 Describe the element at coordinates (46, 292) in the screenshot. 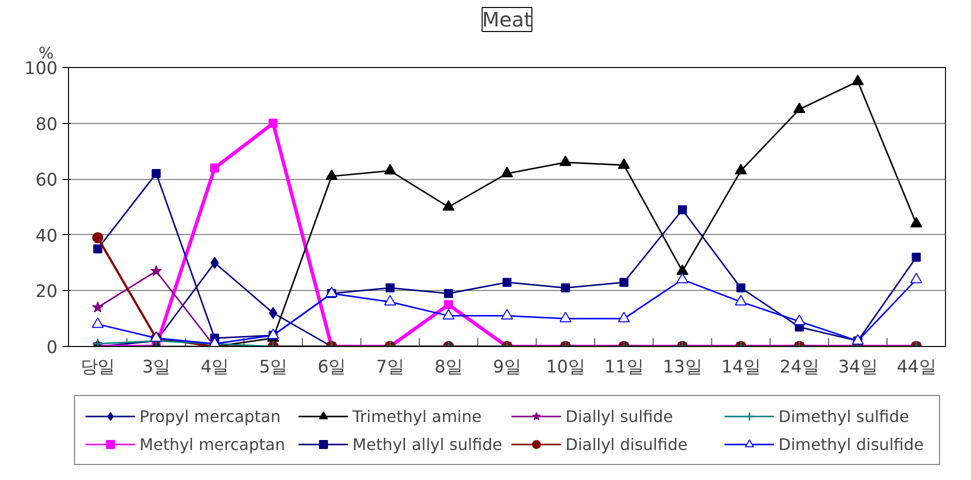

I see `y-tick-label: 20` at that location.